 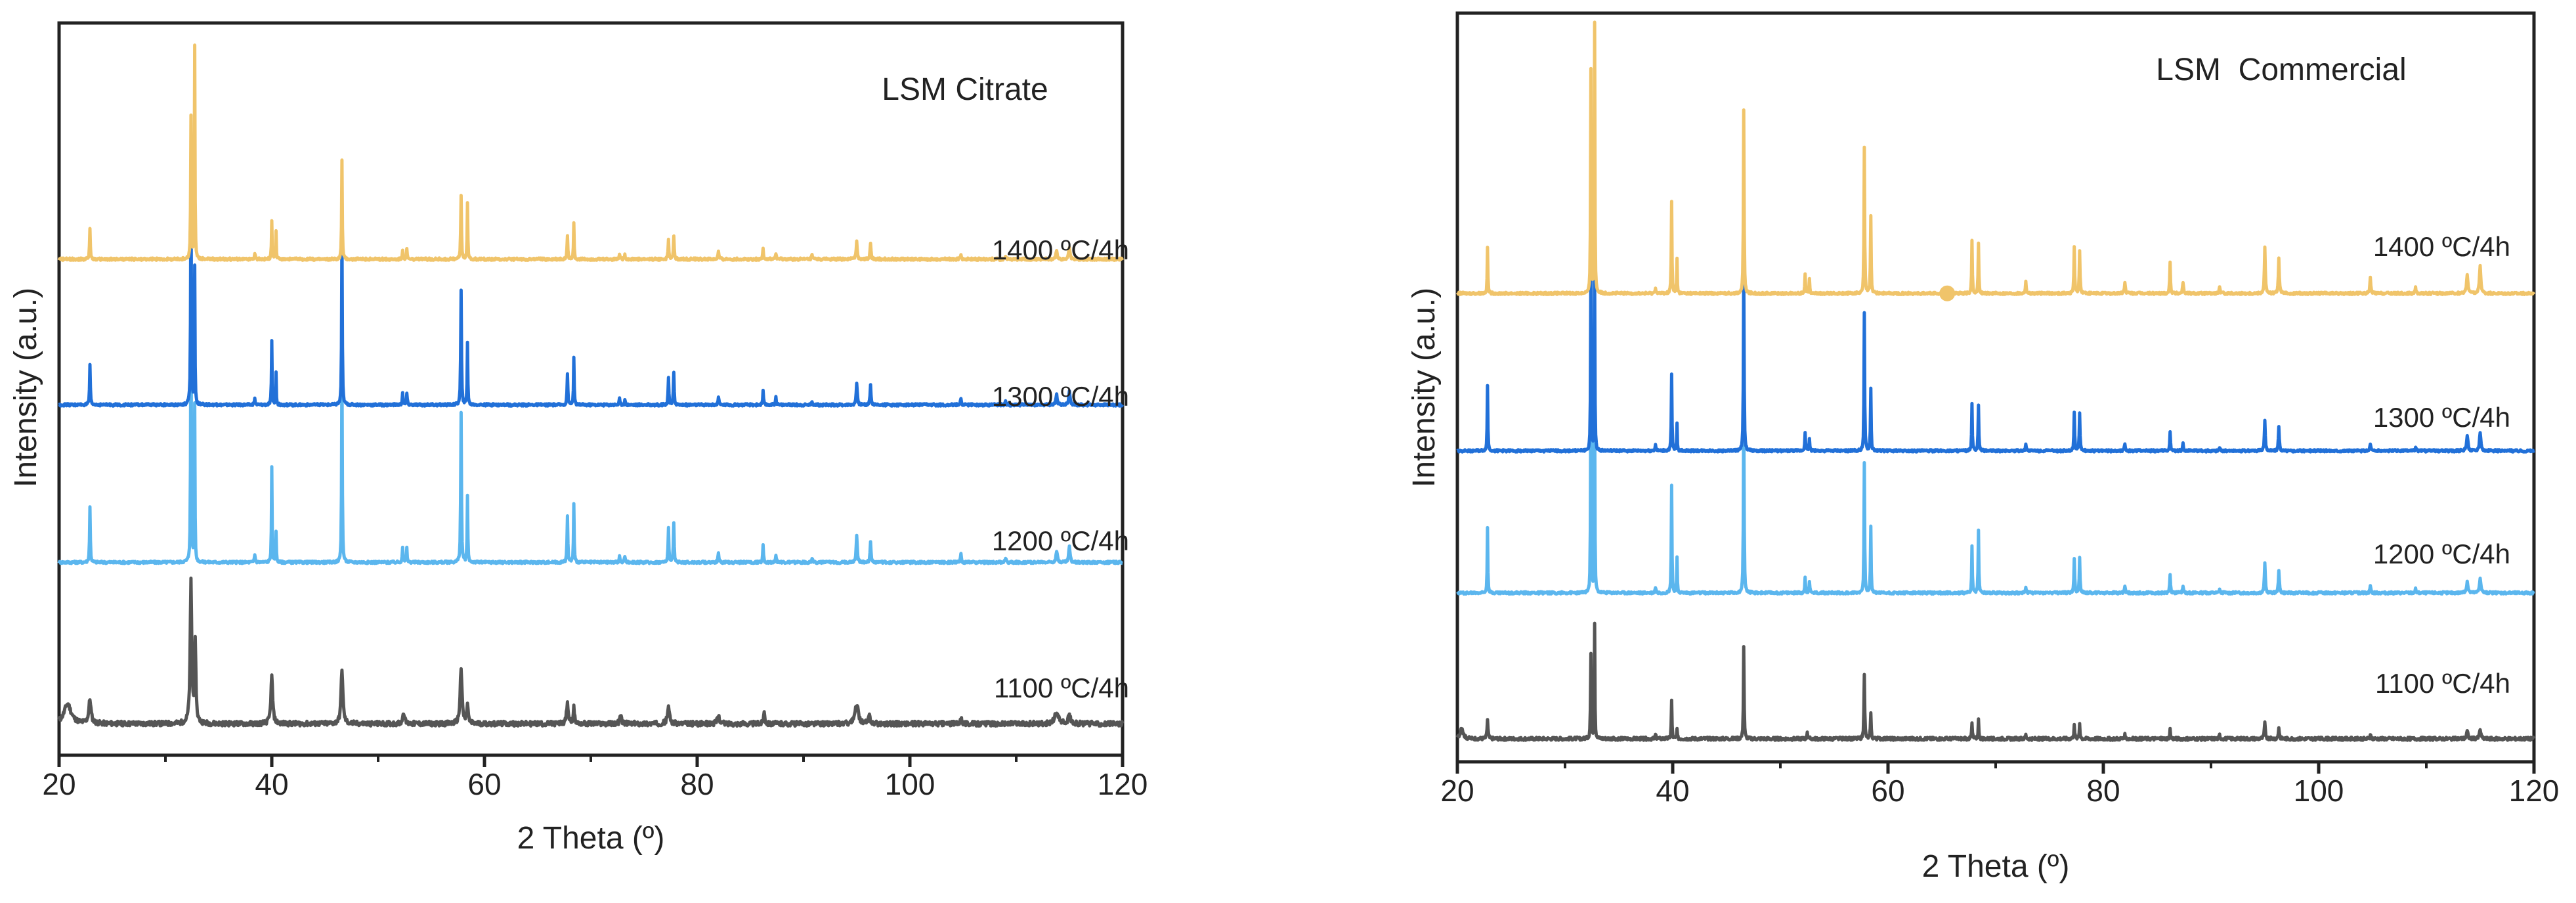 I want to click on panel-title: LSM Commercial, so click(x=2281, y=70).